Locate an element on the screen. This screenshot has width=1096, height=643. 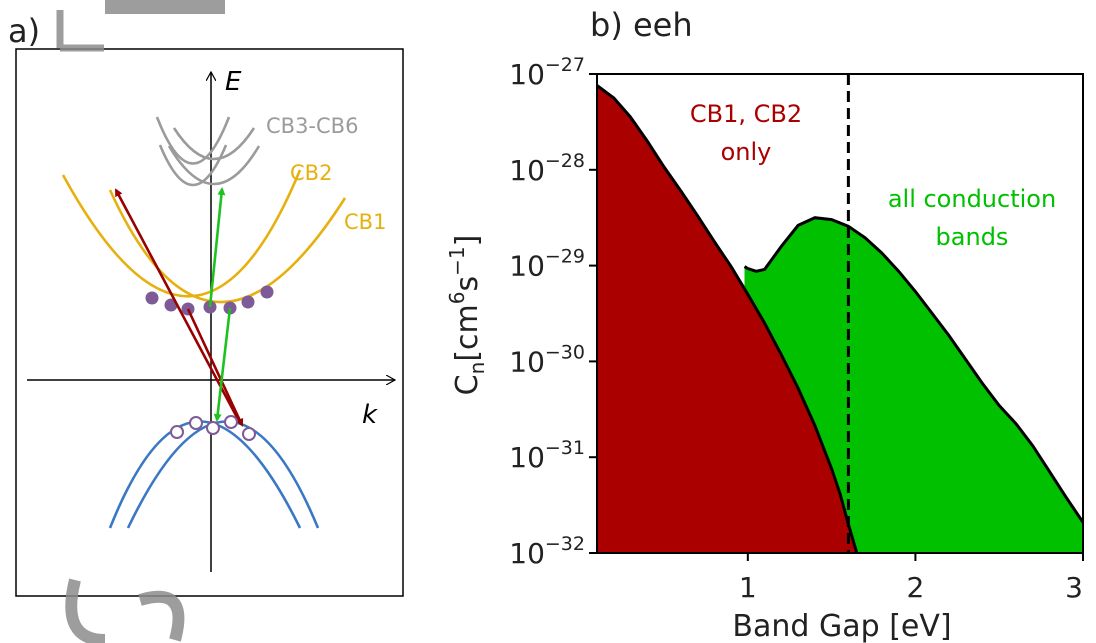
band-cb2 is located at coordinates (181, 233).